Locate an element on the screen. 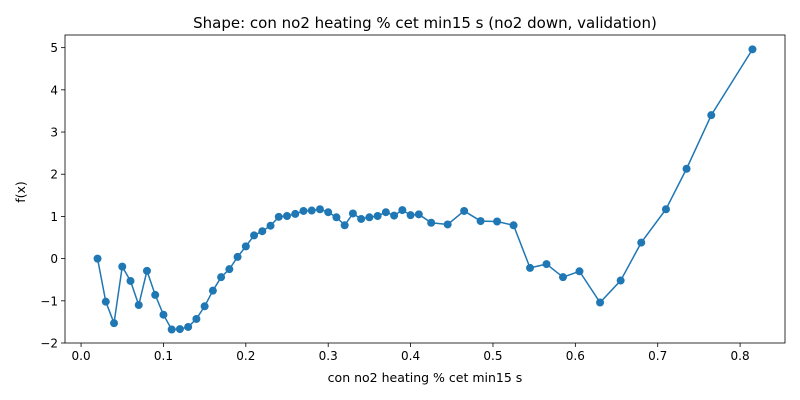  y-tick-label: 1 is located at coordinates (54, 217).